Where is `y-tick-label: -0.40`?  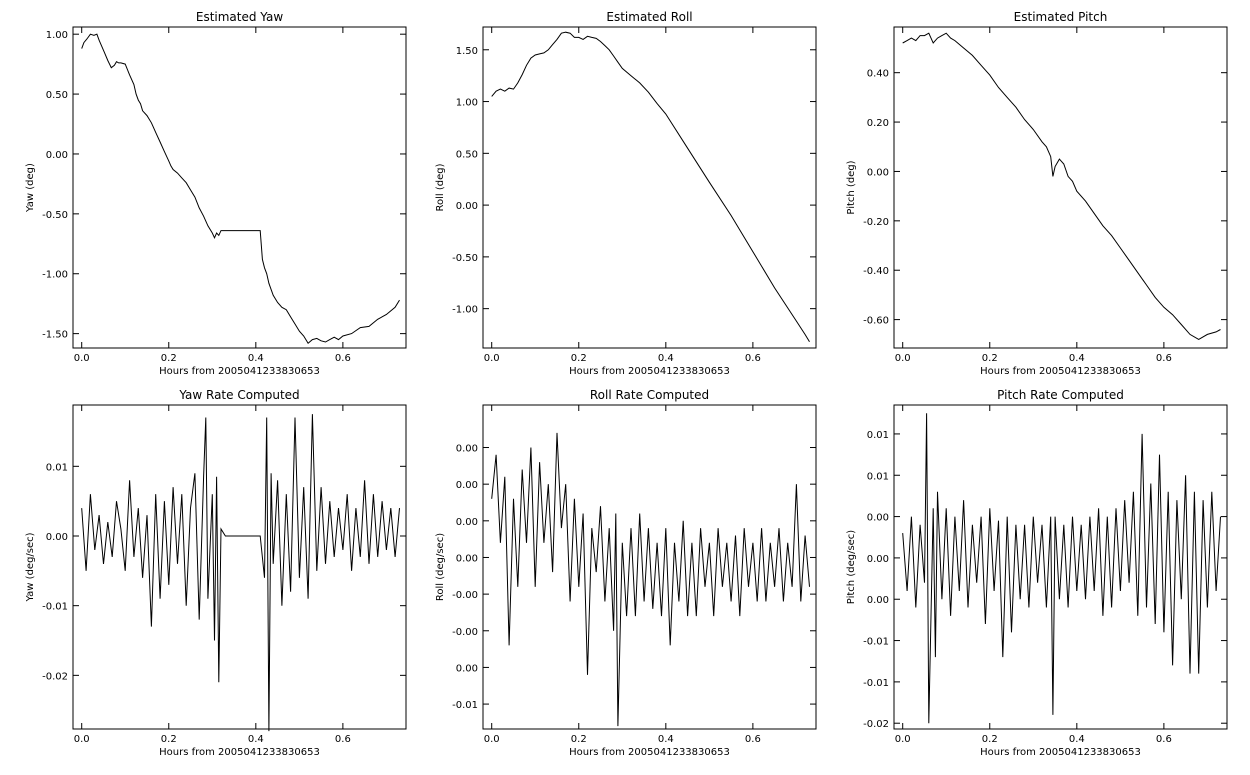
y-tick-label: -0.40 is located at coordinates (876, 271).